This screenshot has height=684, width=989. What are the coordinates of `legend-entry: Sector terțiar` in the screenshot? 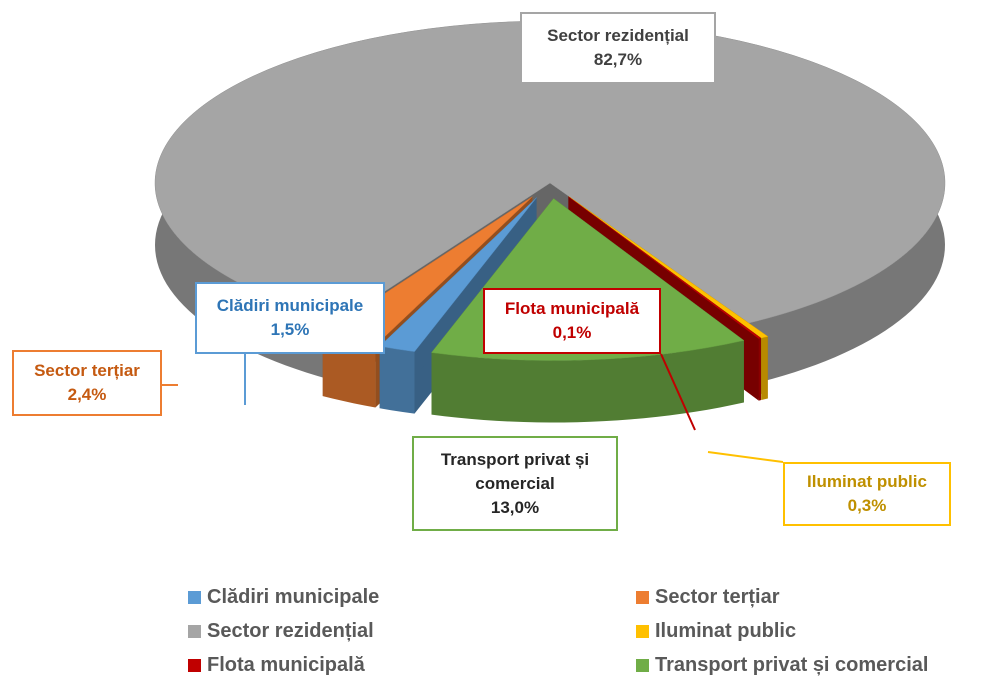 It's located at (708, 597).